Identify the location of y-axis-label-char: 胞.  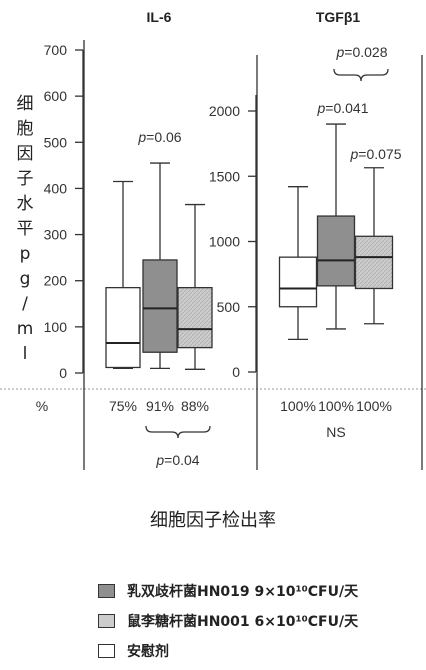
(25, 129).